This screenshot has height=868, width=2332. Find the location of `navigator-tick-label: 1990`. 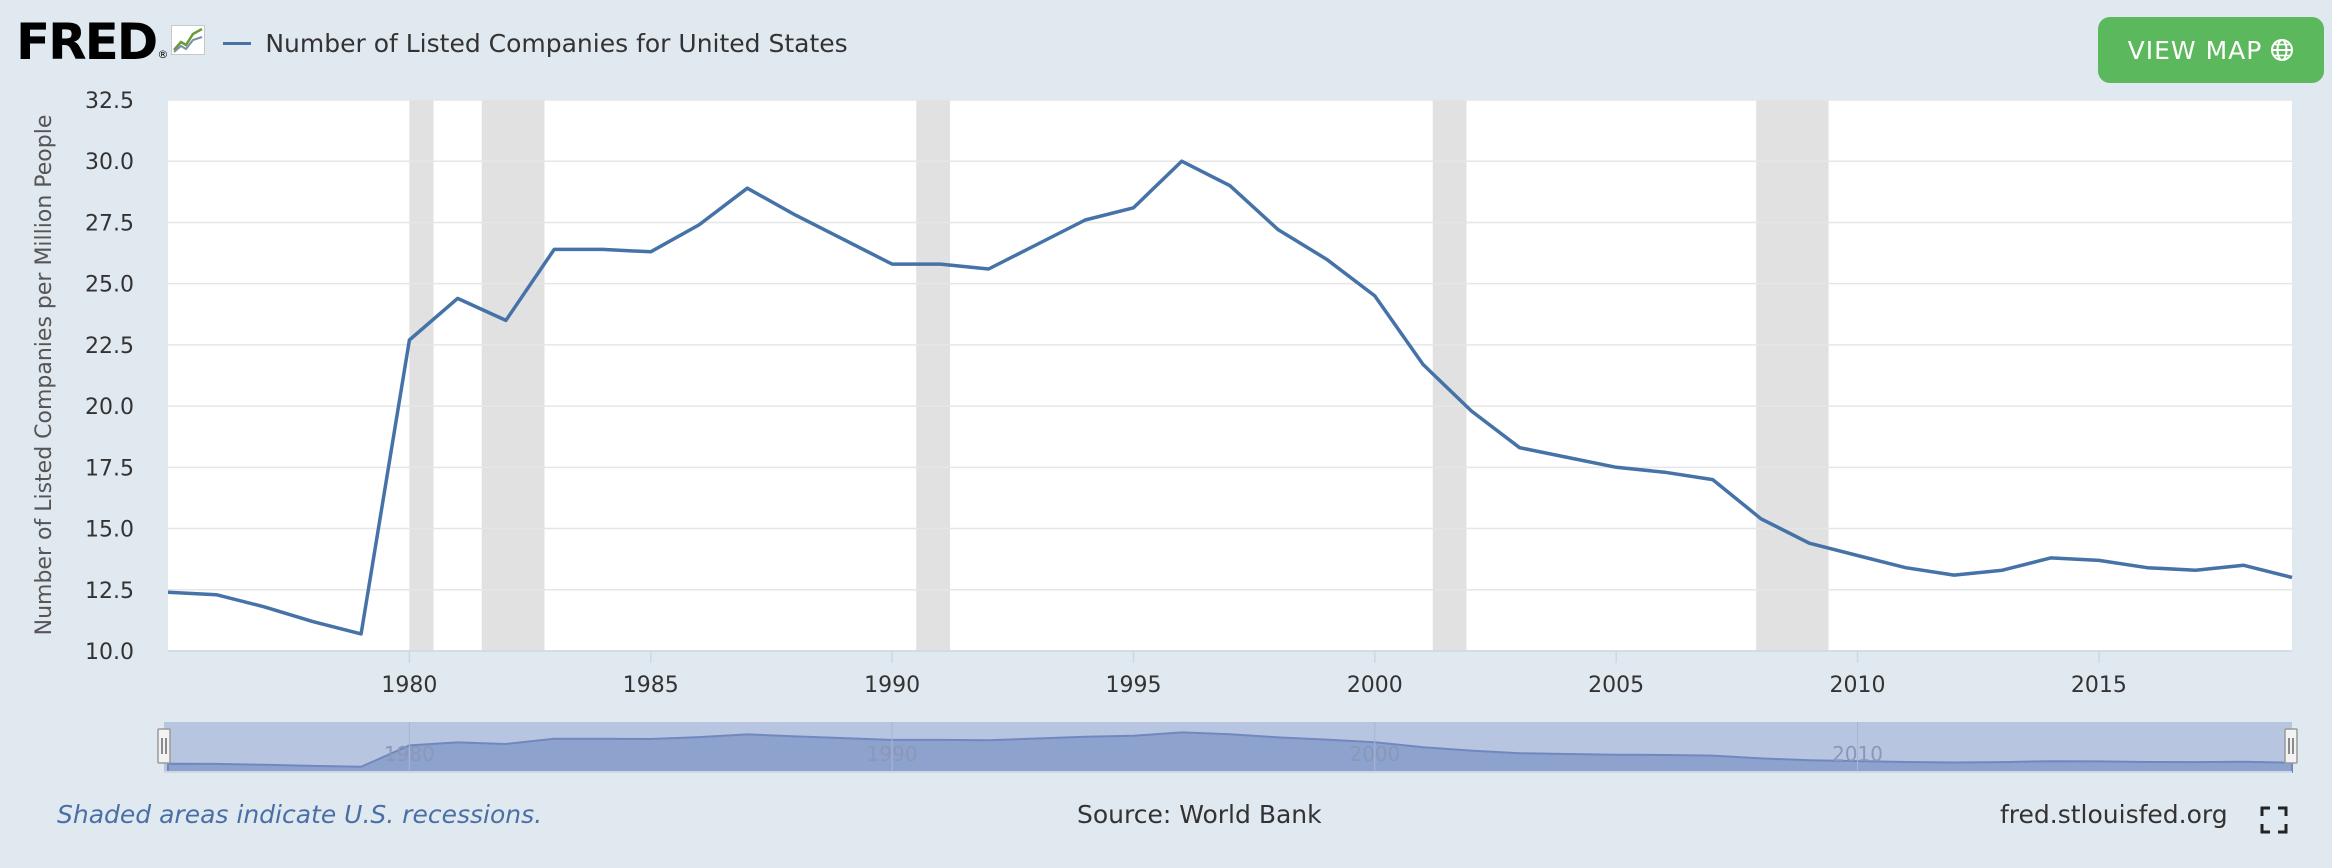

navigator-tick-label: 1990 is located at coordinates (892, 754).